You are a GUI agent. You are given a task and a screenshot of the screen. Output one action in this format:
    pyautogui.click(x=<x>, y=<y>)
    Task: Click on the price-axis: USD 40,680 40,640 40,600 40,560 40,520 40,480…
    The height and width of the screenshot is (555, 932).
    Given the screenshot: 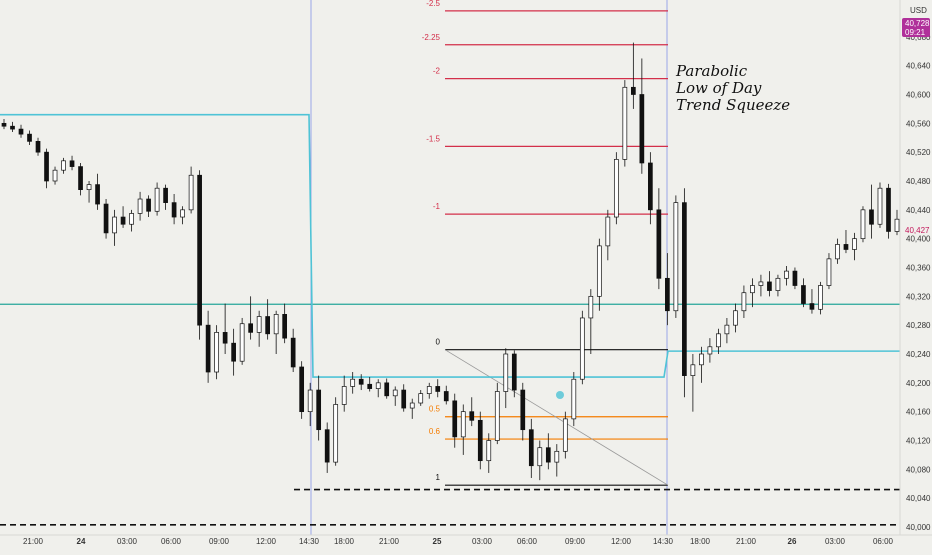 What is the action you would take?
    pyautogui.click(x=915, y=275)
    